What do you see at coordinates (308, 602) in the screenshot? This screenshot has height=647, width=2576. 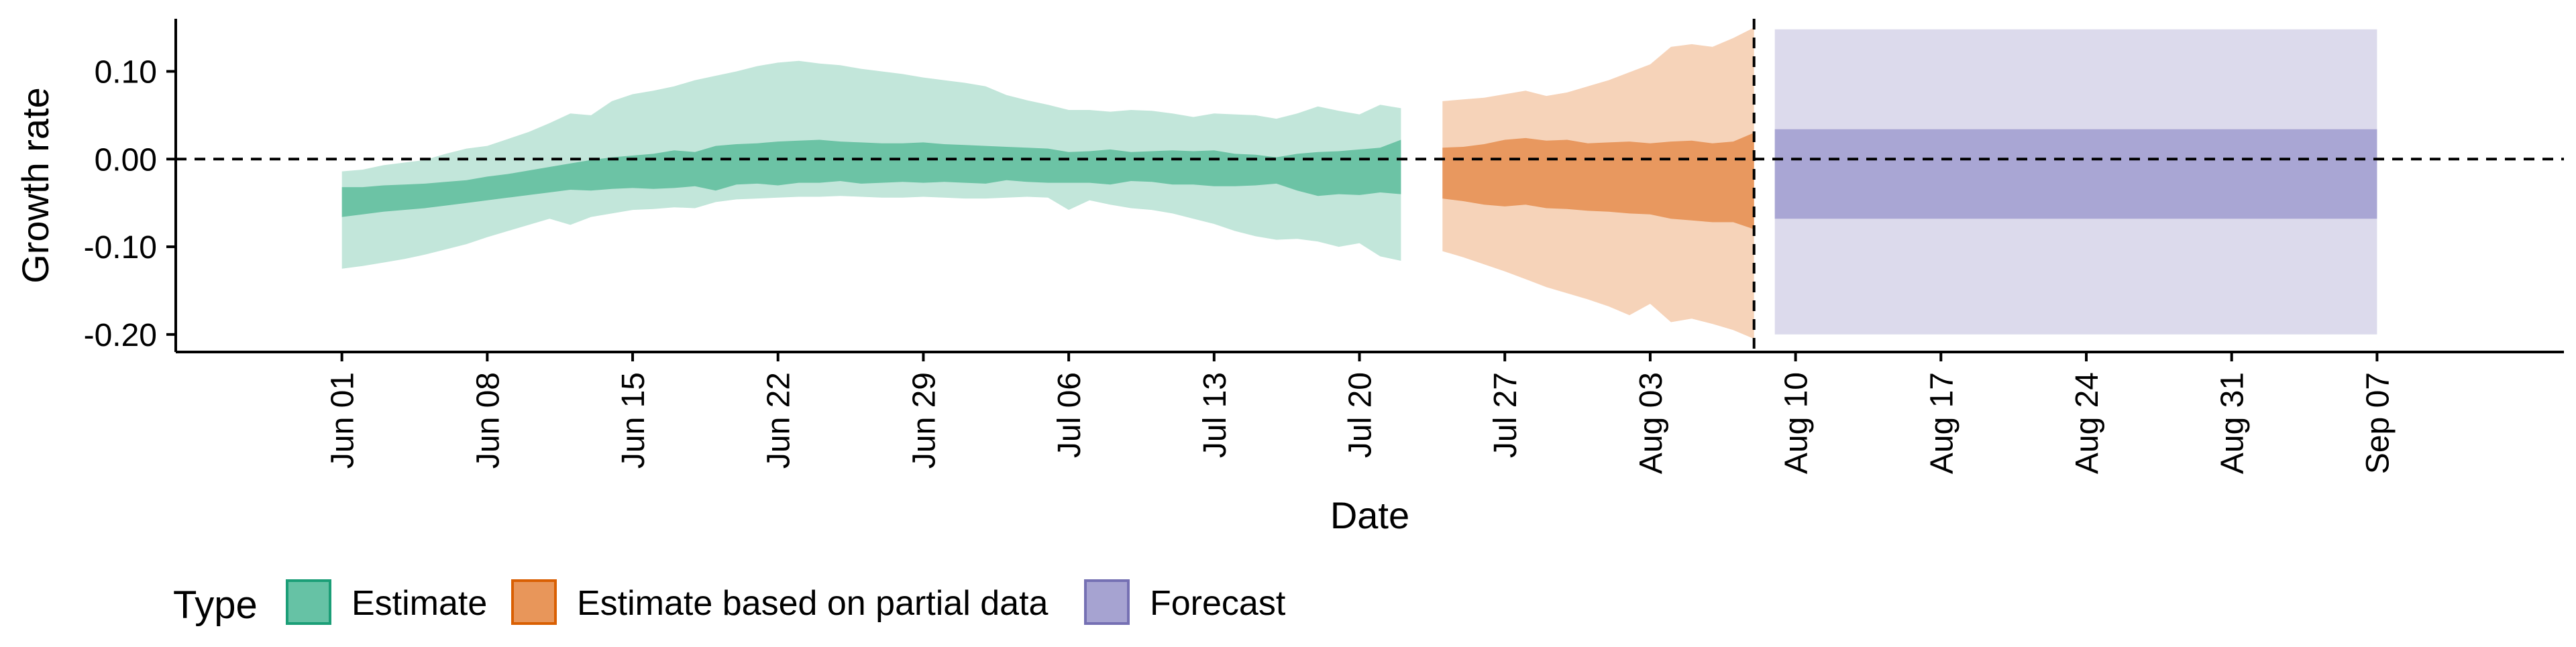 I see `legend-key-estimate` at bounding box center [308, 602].